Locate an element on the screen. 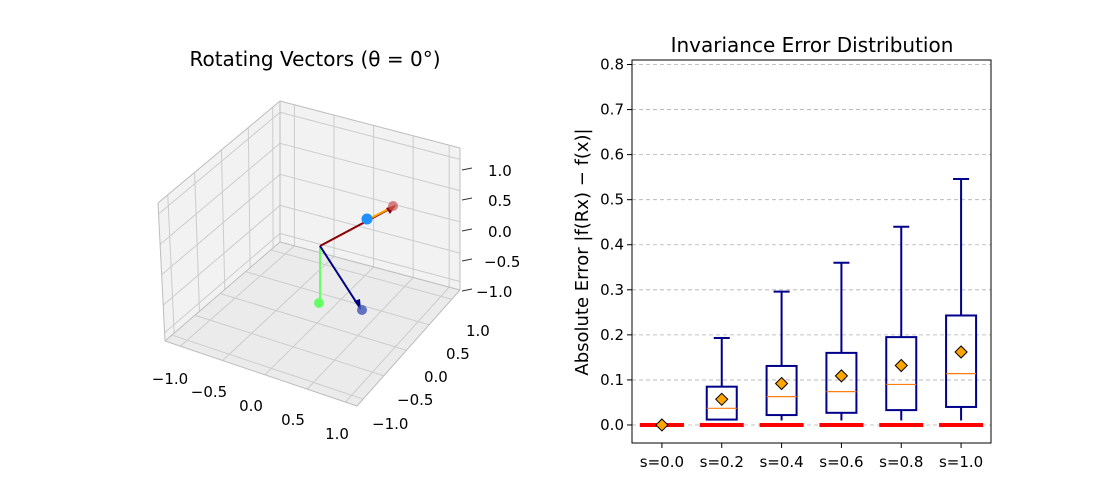  y-axis-label: Absolute Error |f(Rx) − f(x)| is located at coordinates (582, 251).